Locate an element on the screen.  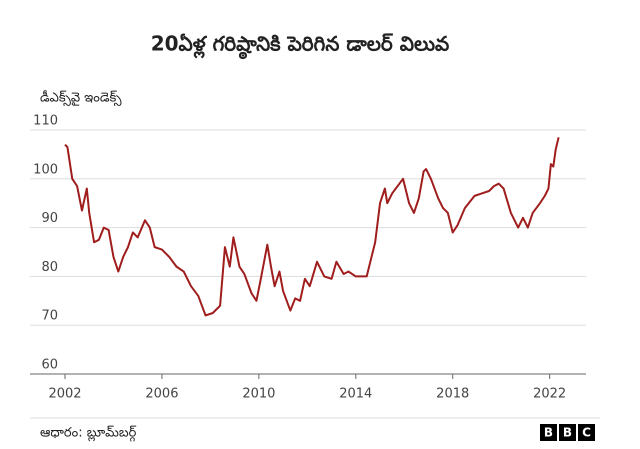
x-tick-label: 2022 is located at coordinates (549, 394).